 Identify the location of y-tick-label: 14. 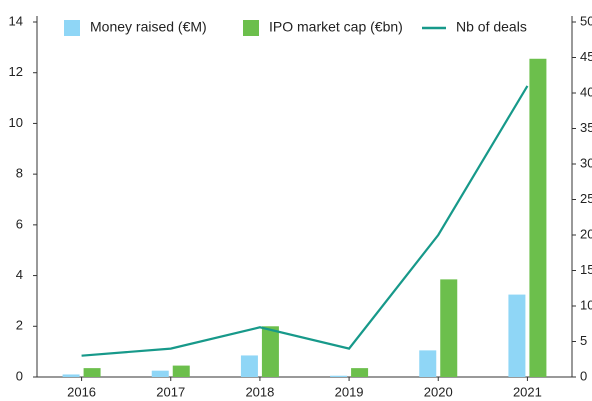
(16, 20).